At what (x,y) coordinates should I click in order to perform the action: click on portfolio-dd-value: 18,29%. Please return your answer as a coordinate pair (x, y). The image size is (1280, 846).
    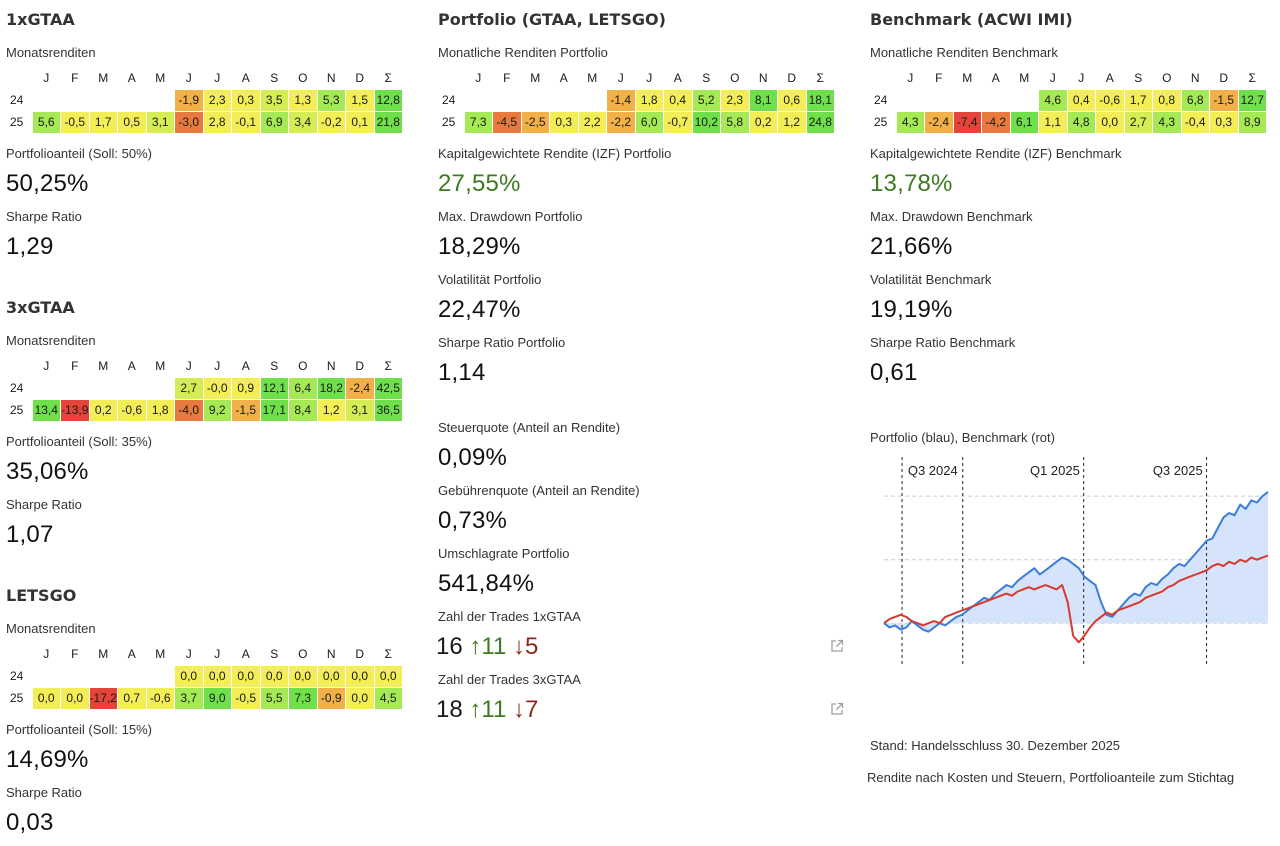
    Looking at the image, I should click on (479, 246).